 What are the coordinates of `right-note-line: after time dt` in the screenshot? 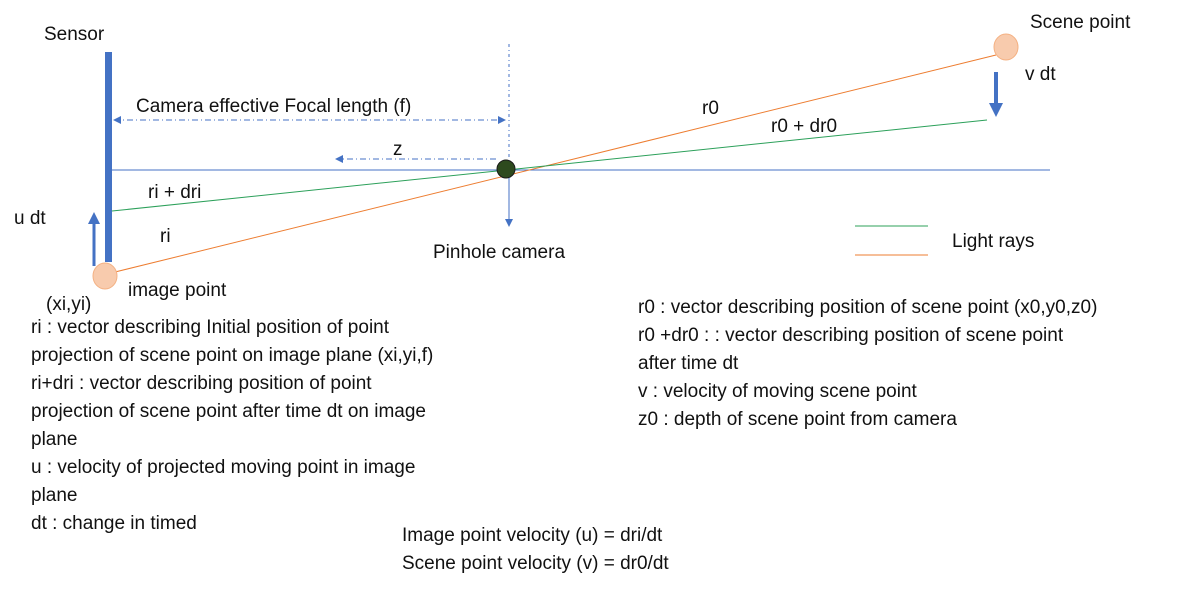 It's located at (688, 363).